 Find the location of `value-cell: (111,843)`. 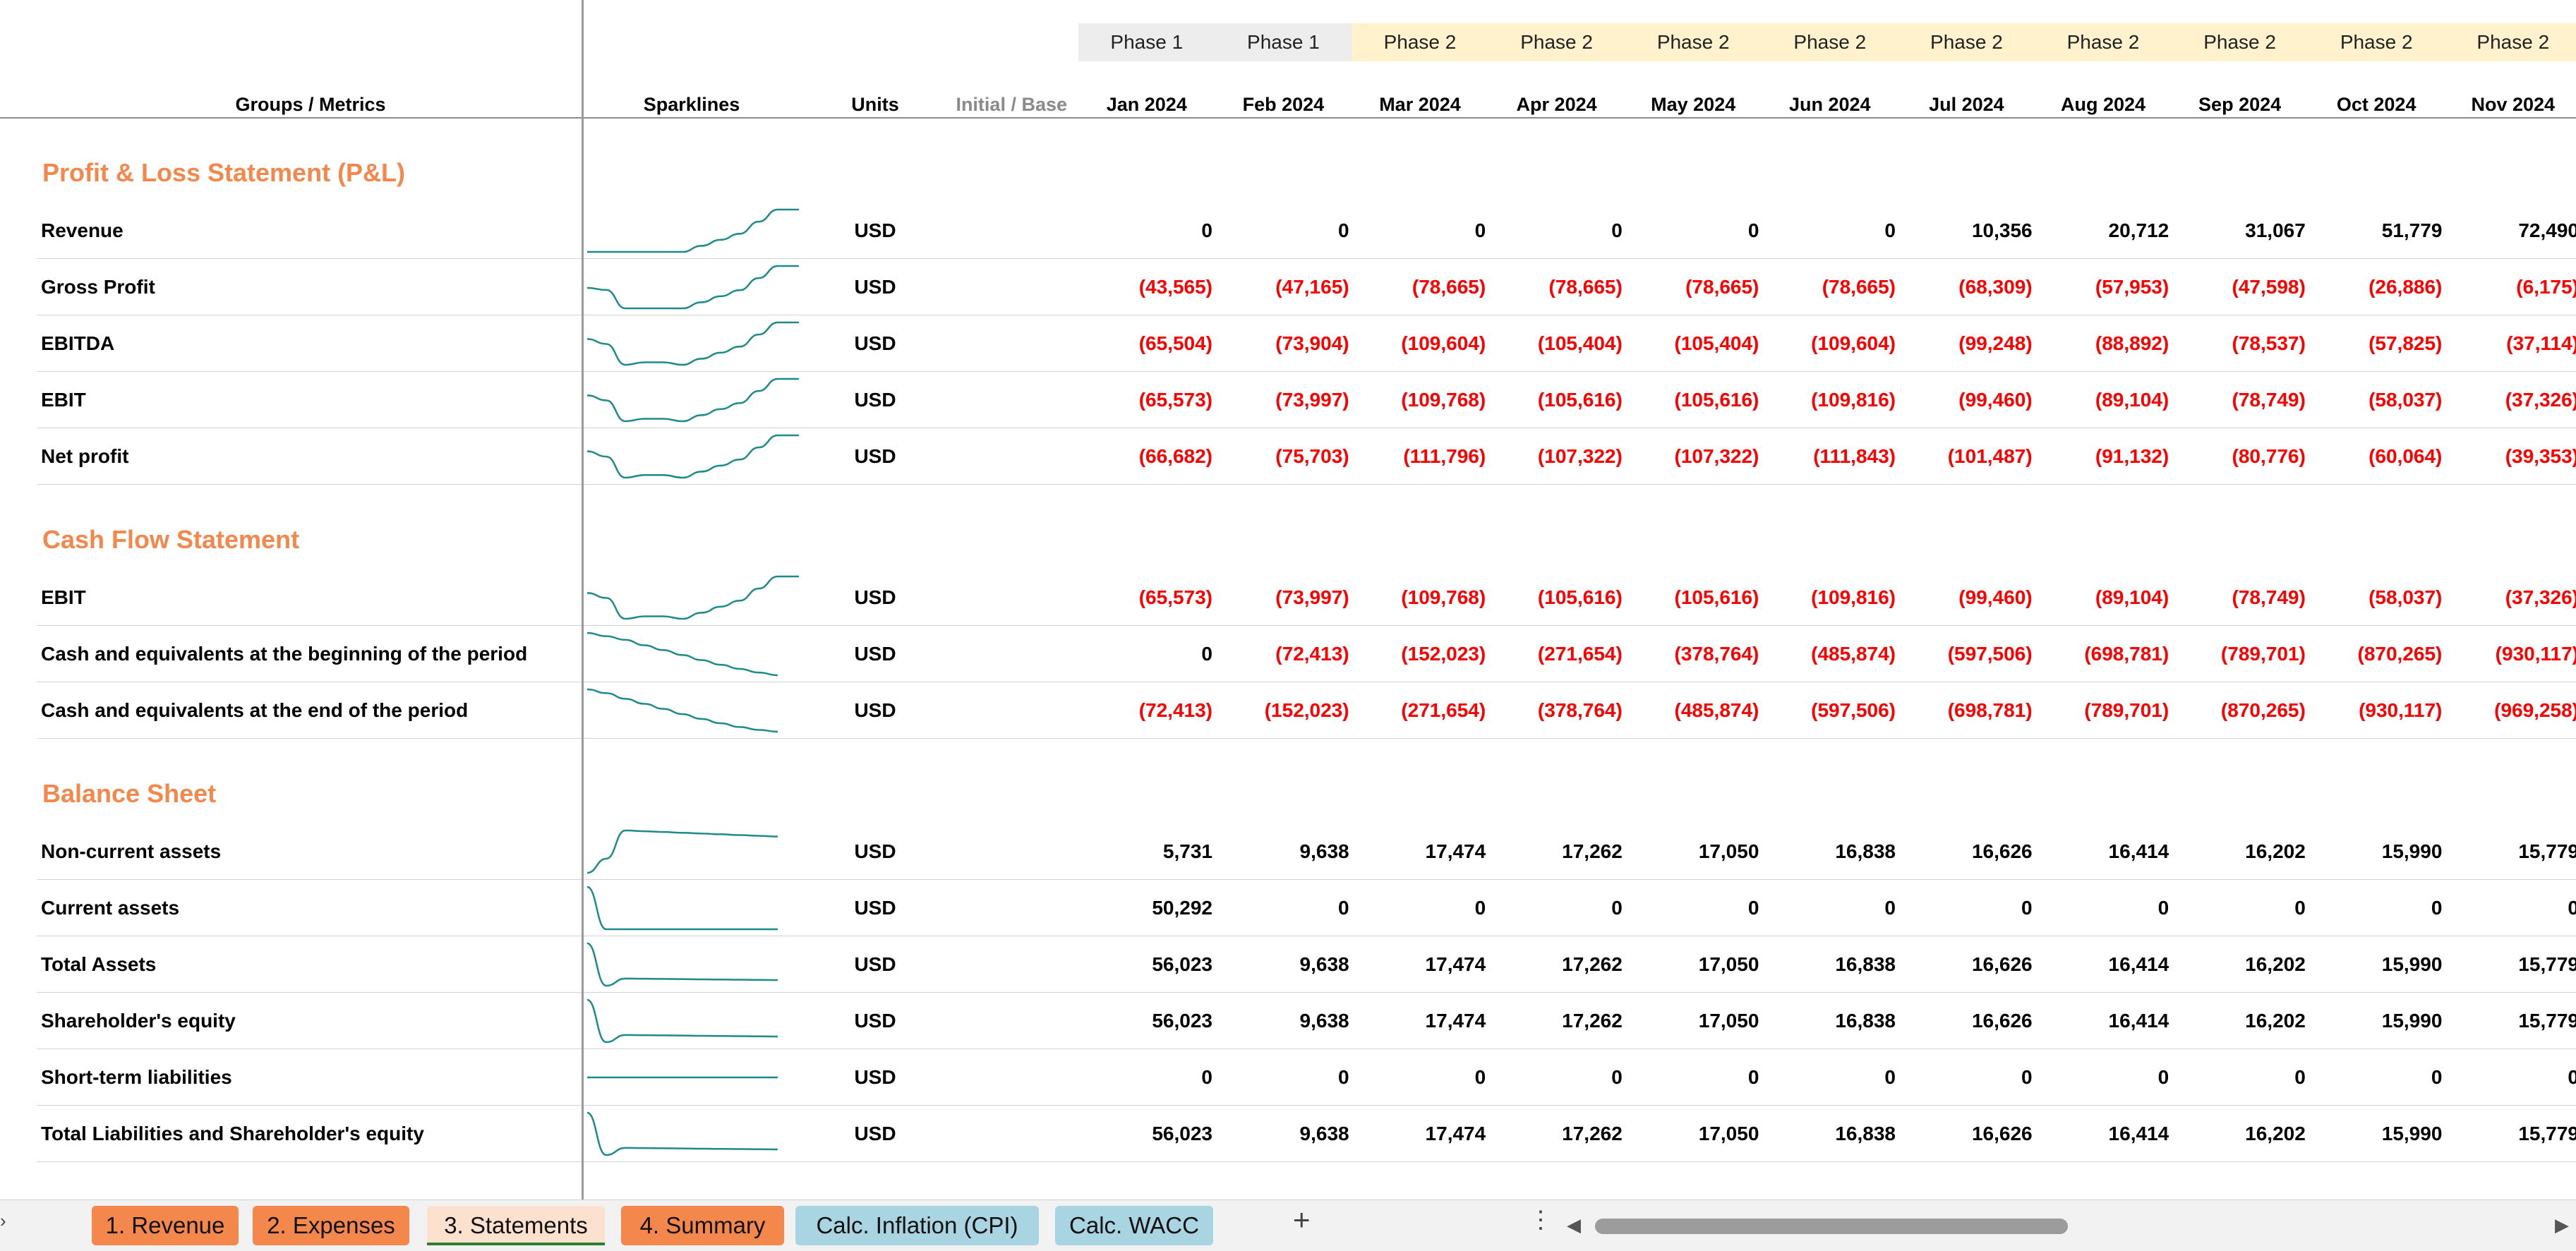

value-cell: (111,843) is located at coordinates (1854, 456).